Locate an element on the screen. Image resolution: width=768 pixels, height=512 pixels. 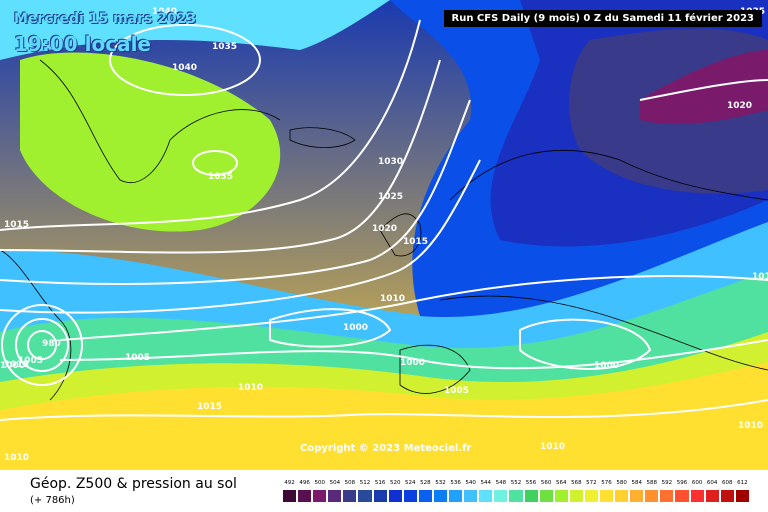
legend-value: 556 is located at coordinates (531, 483).